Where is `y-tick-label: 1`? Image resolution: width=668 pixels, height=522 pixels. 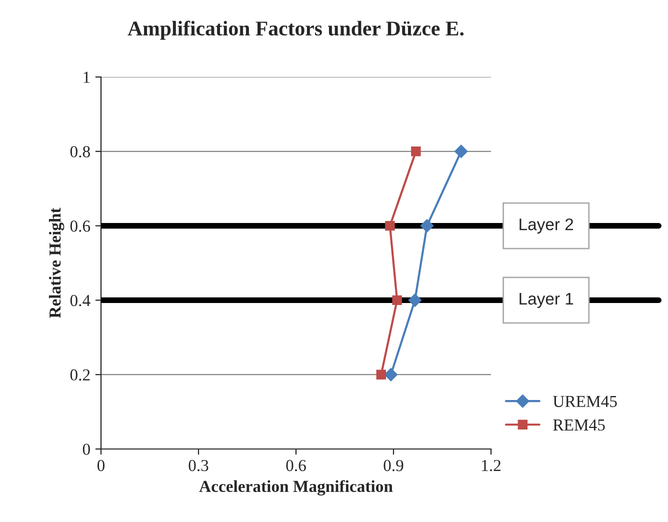
y-tick-label: 1 is located at coordinates (87, 77).